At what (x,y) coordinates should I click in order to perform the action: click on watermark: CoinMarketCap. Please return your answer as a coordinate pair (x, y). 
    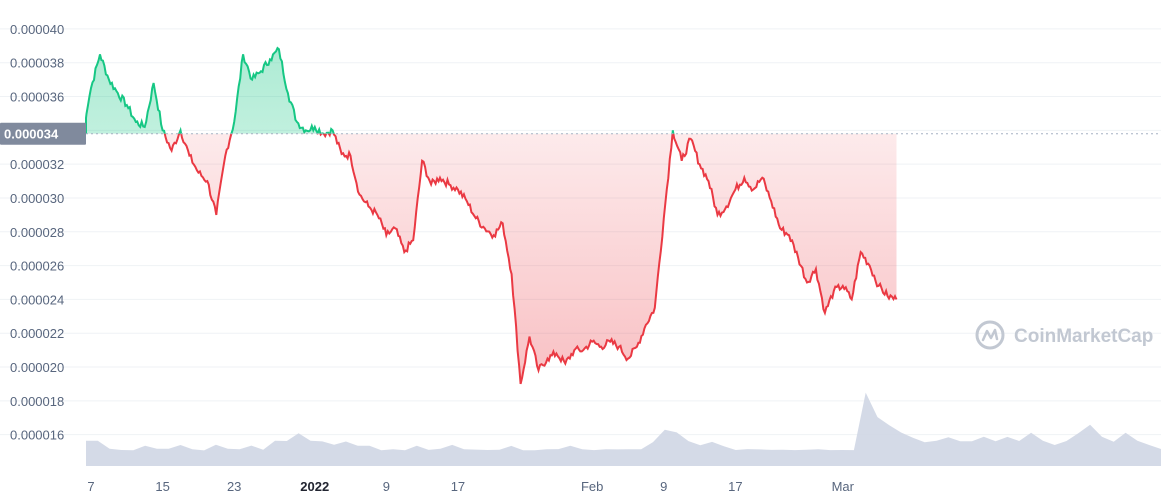
    Looking at the image, I should click on (1064, 335).